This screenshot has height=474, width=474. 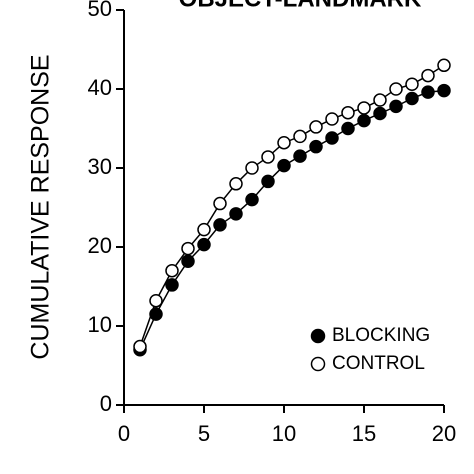 What do you see at coordinates (100, 10) in the screenshot?
I see `y-tick-label: 50` at bounding box center [100, 10].